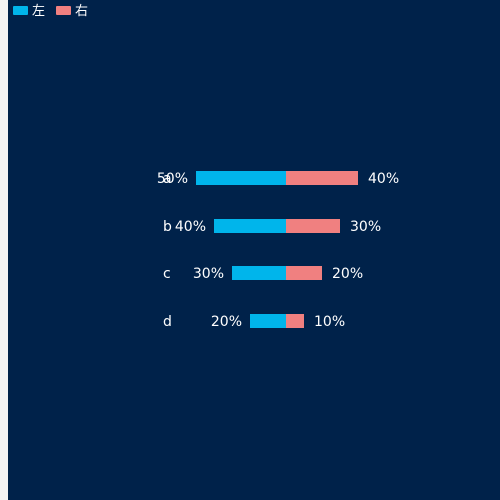  I want to click on legend-item-right: 右, so click(72, 11).